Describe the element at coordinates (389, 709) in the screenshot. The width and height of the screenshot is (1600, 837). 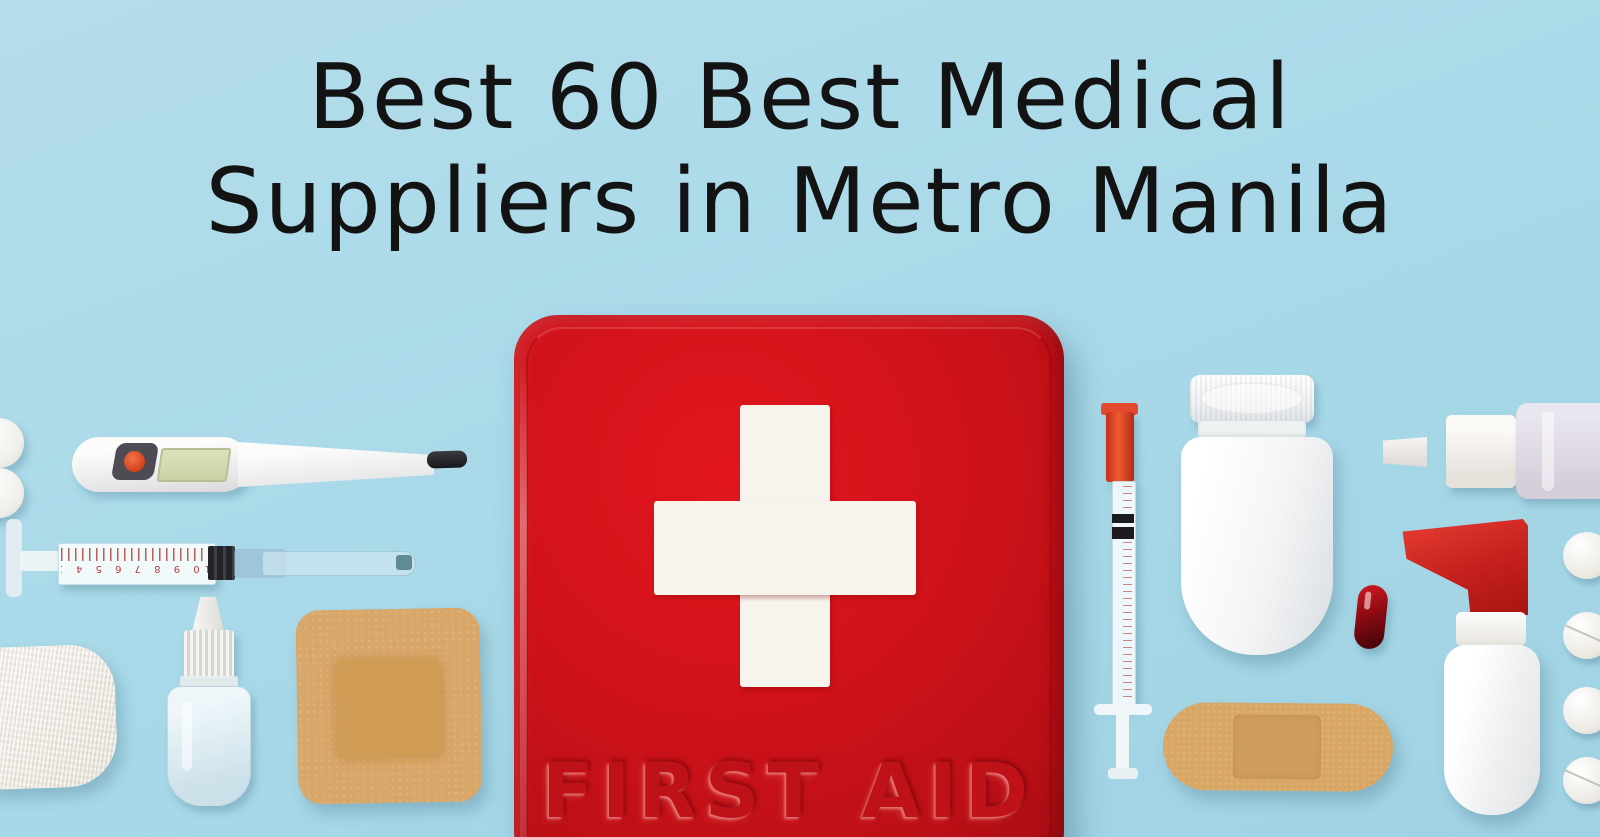
I see `adhesive-pad-center` at that location.